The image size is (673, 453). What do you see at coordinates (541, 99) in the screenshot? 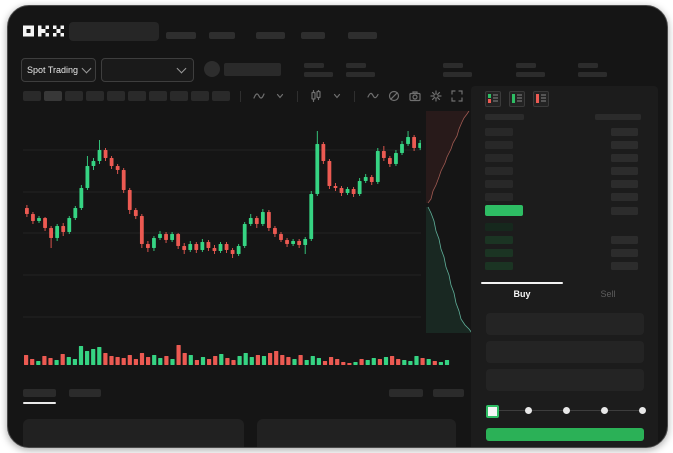
I see `orderbook-view-asks-icon` at bounding box center [541, 99].